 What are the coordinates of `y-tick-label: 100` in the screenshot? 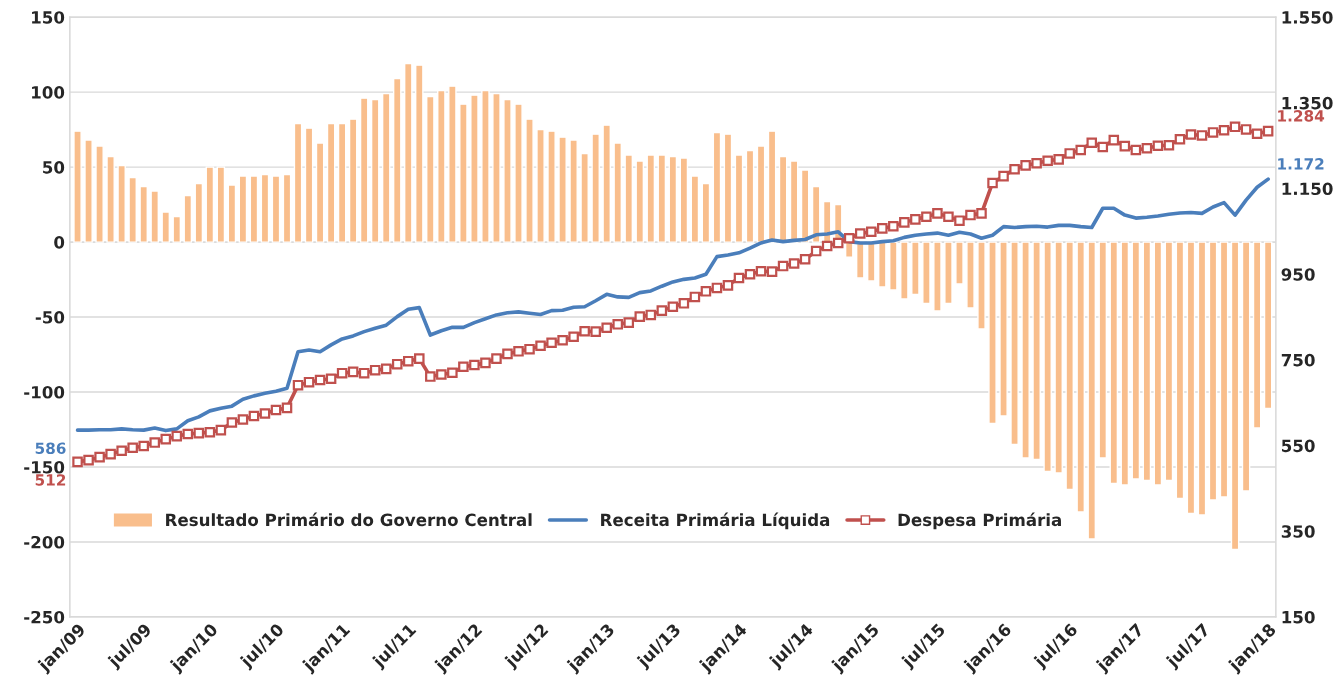 It's located at (48, 92).